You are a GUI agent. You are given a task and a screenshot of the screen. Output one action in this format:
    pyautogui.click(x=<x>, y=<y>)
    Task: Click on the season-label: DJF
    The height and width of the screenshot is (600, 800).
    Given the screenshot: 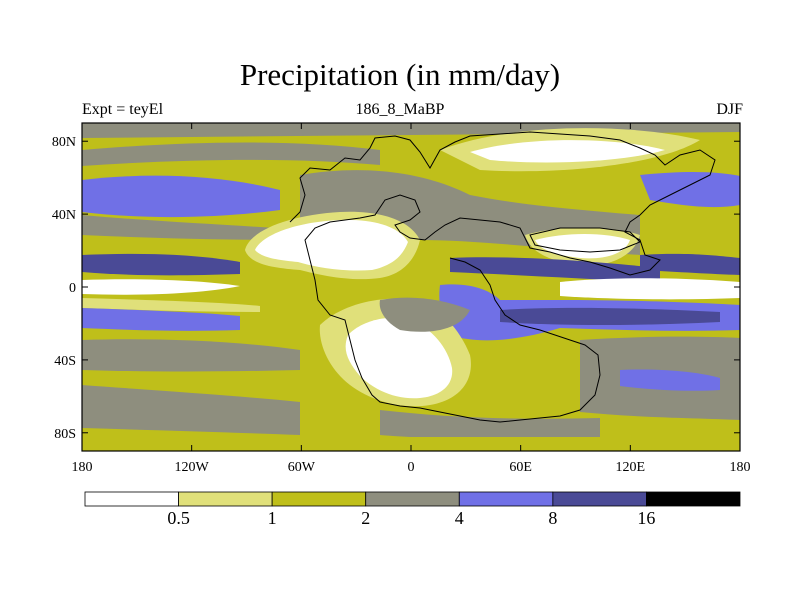 What is the action you would take?
    pyautogui.click(x=729, y=109)
    